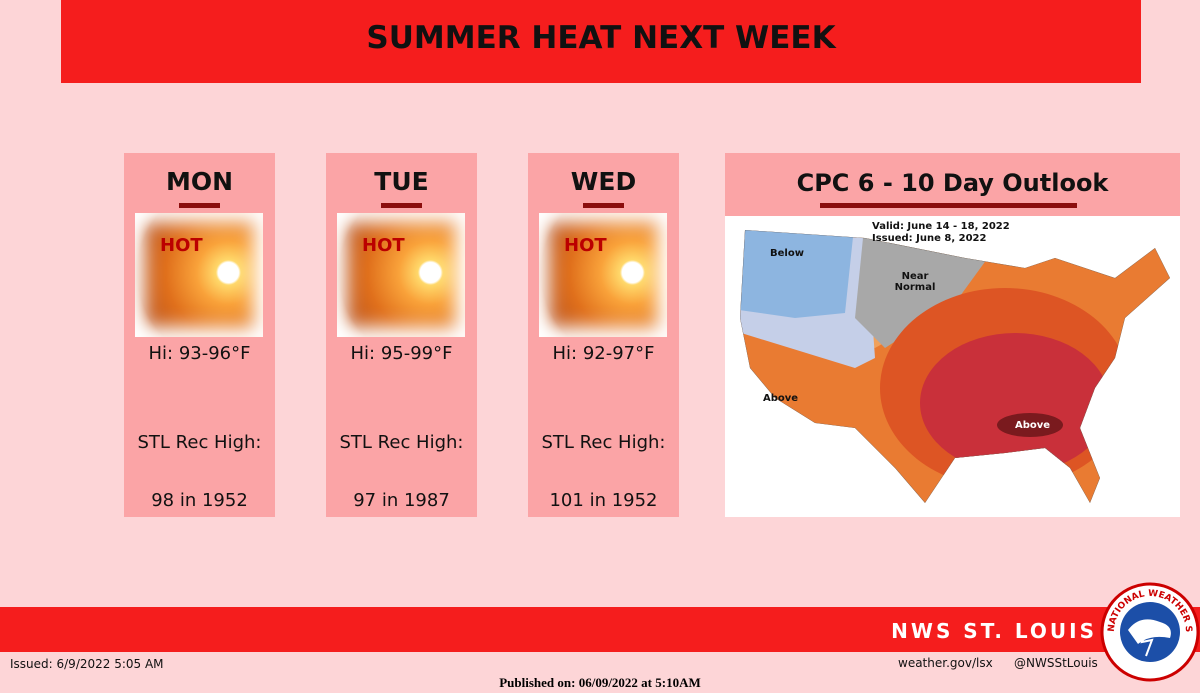 The width and height of the screenshot is (1200, 693). What do you see at coordinates (955, 366) in the screenshot?
I see `outlook-map` at bounding box center [955, 366].